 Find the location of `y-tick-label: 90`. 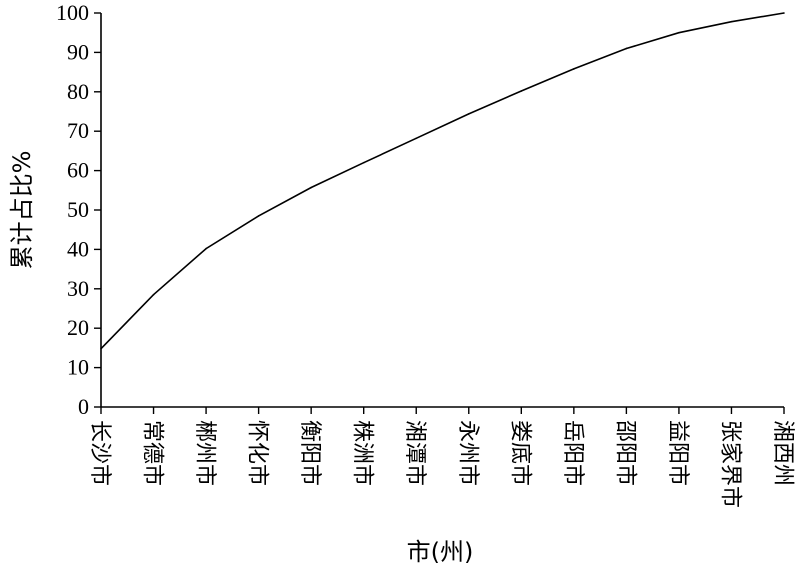

y-tick-label: 90 is located at coordinates (78, 51).